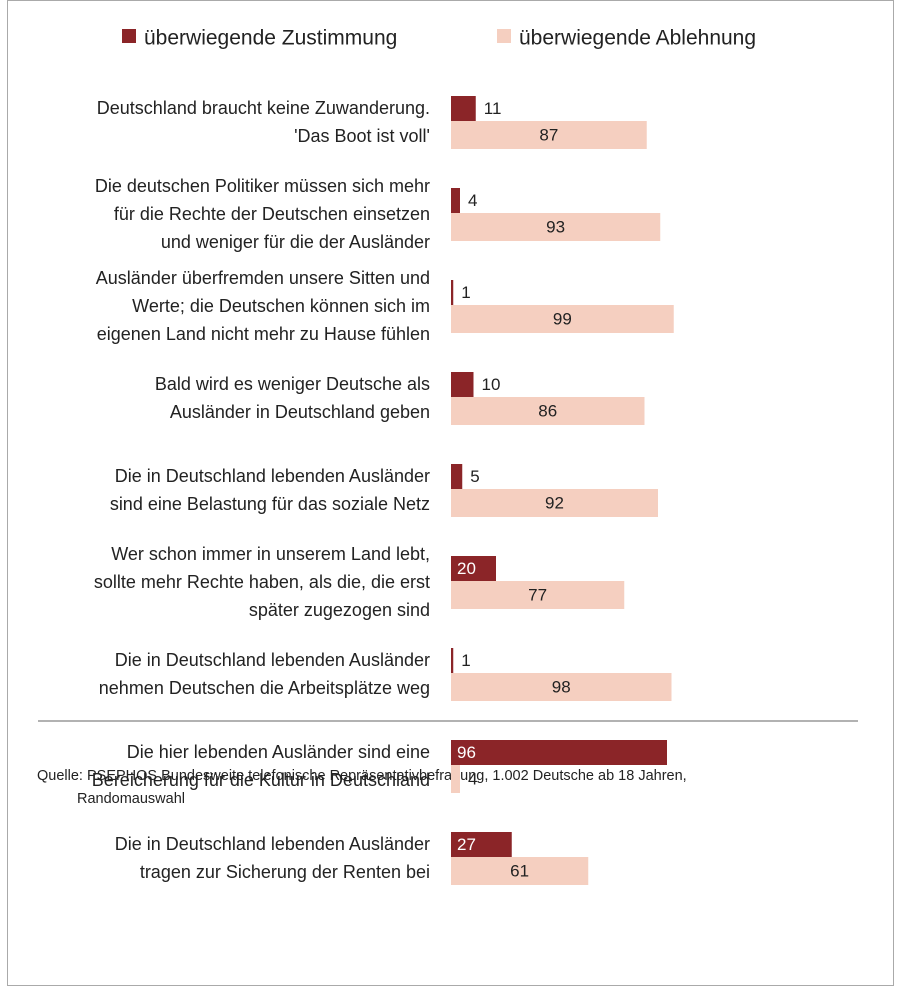  Describe the element at coordinates (264, 688) in the screenshot. I see `category-label: nehmen Deutschen die Arbeitsplätze weg` at that location.